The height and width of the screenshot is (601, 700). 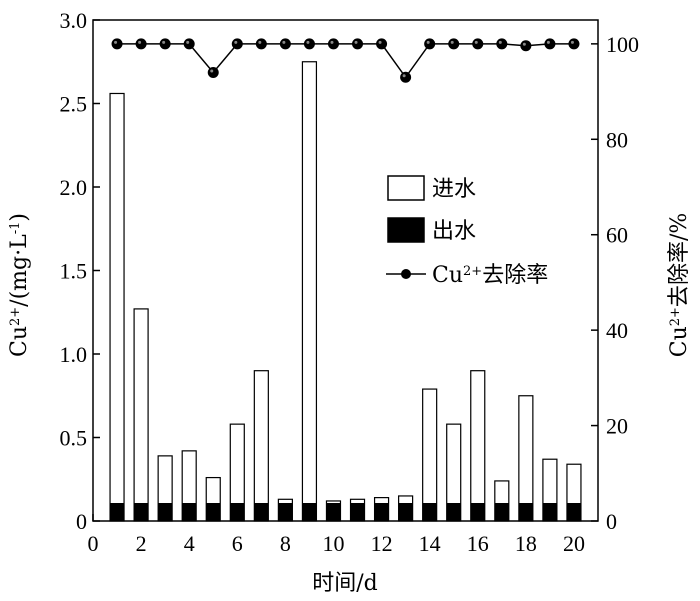 I want to click on legend-label-inflow: 进水, so click(x=454, y=189).